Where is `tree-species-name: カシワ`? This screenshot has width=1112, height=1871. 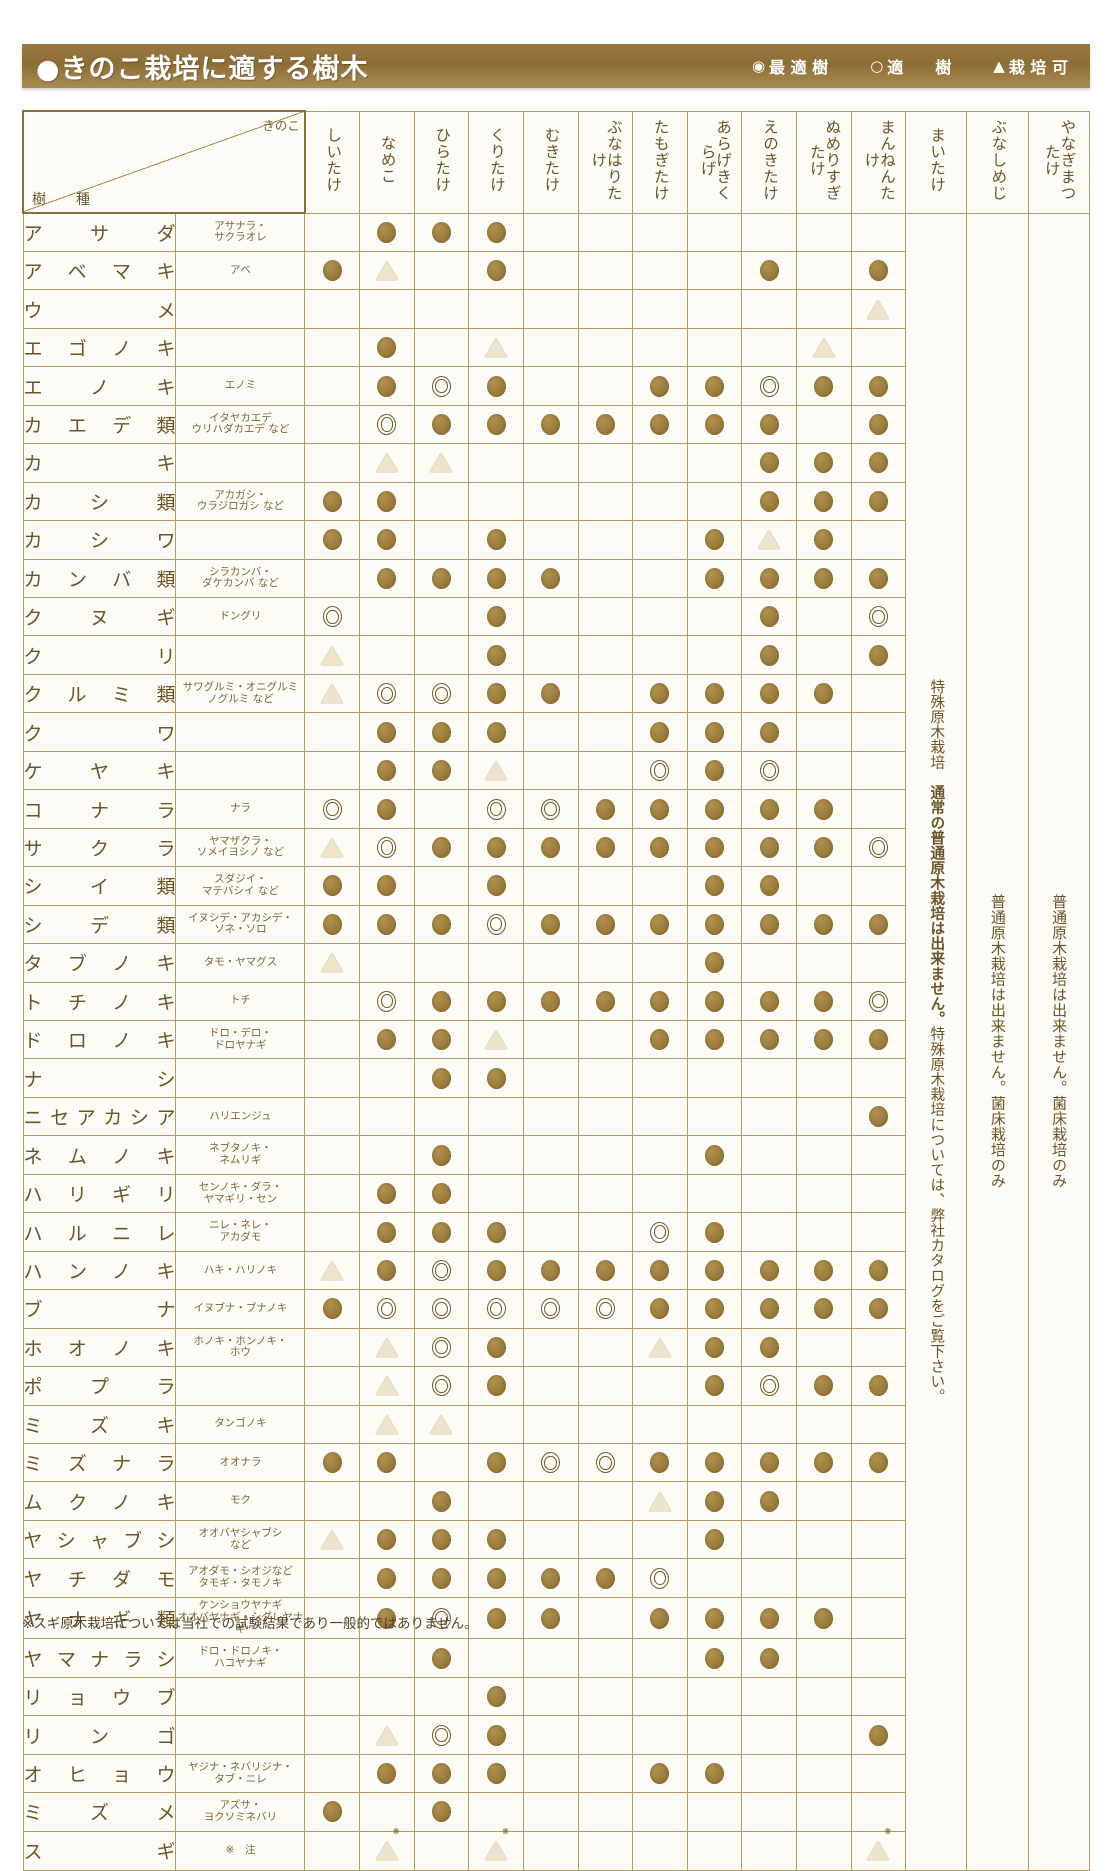 tree-species-name: カシワ is located at coordinates (99, 540).